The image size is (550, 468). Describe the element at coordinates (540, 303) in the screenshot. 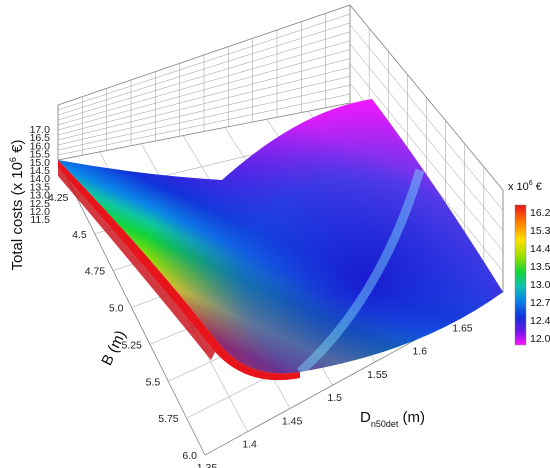

I see `colorbar-tick-label: 12.7` at that location.